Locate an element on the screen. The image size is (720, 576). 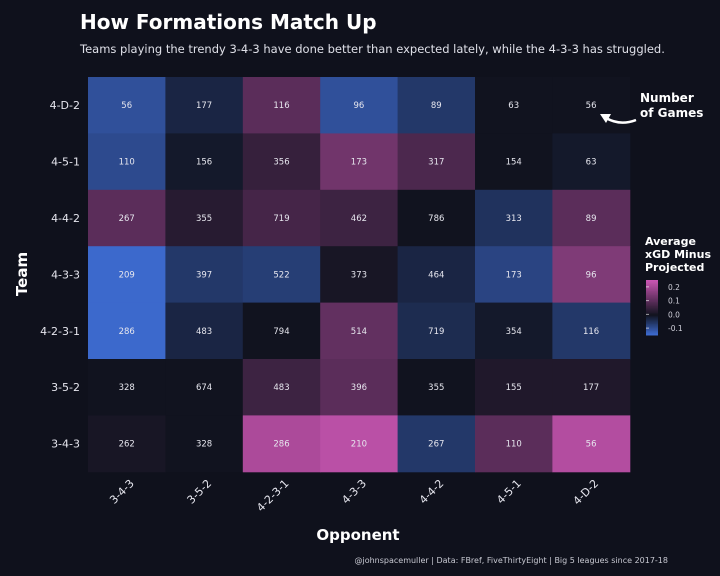
cell-games-label: 674 is located at coordinates (204, 388).